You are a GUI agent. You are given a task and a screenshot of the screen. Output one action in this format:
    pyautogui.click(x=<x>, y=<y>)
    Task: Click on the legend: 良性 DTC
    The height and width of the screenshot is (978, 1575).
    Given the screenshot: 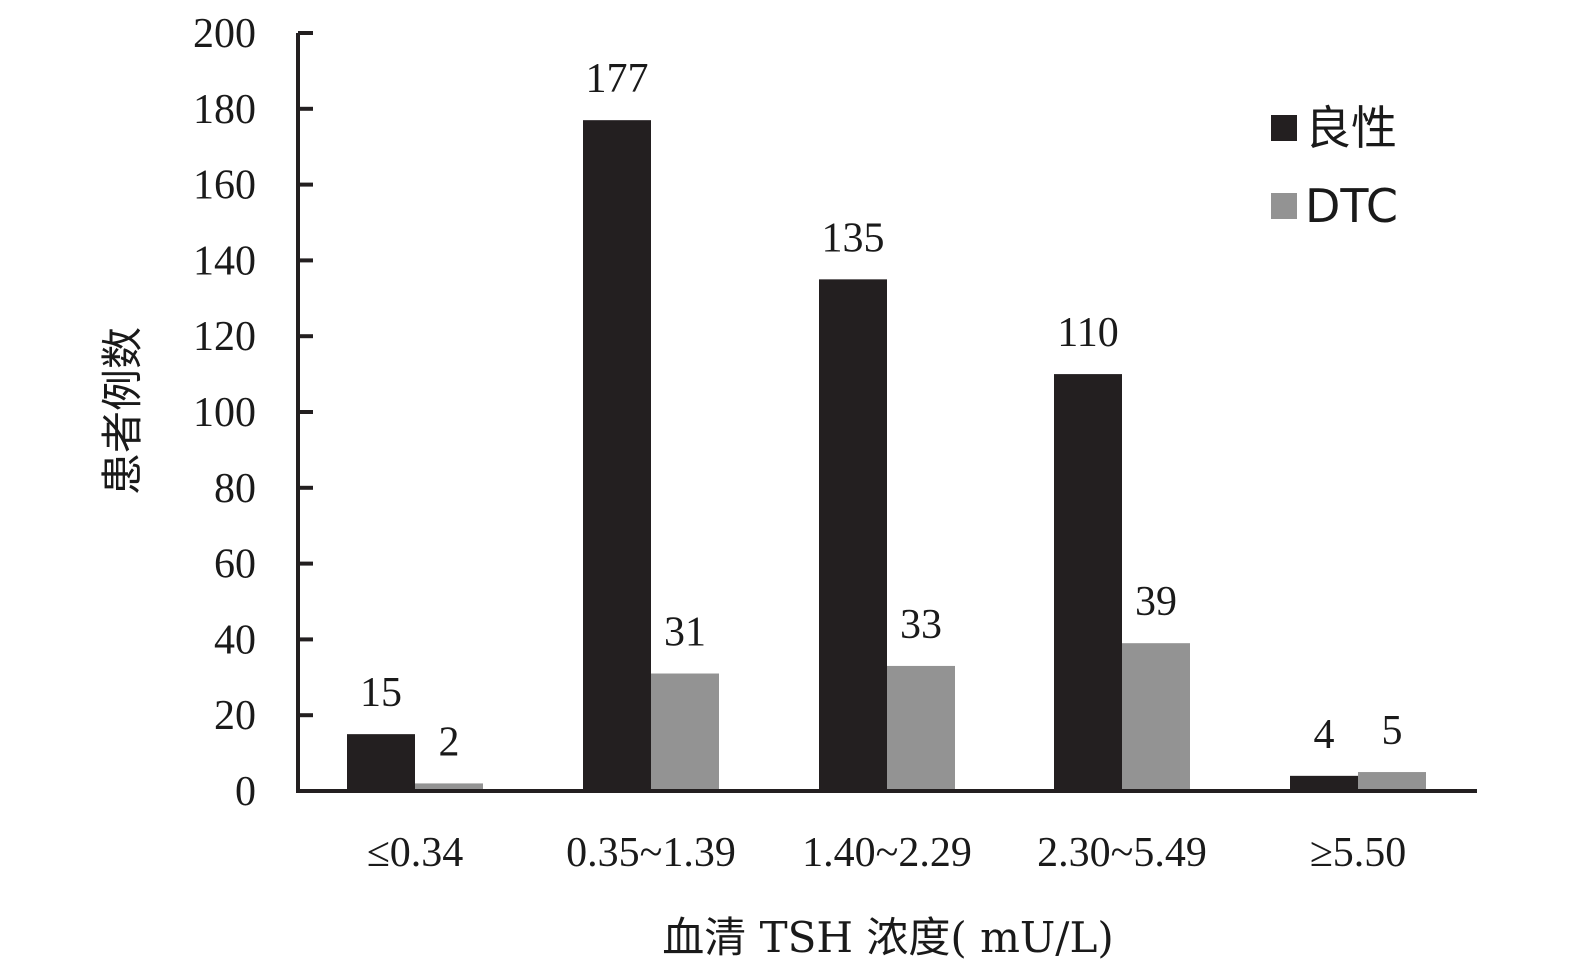 What is the action you would take?
    pyautogui.click(x=1334, y=167)
    